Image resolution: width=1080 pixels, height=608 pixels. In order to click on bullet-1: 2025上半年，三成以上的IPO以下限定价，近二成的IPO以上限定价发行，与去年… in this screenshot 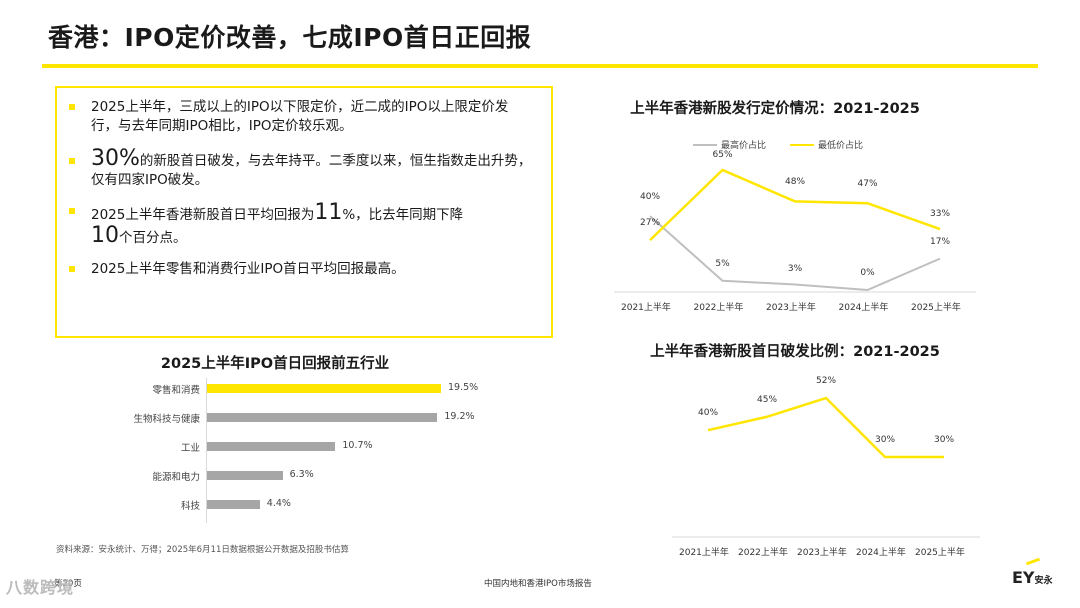, I will do `click(302, 117)`.